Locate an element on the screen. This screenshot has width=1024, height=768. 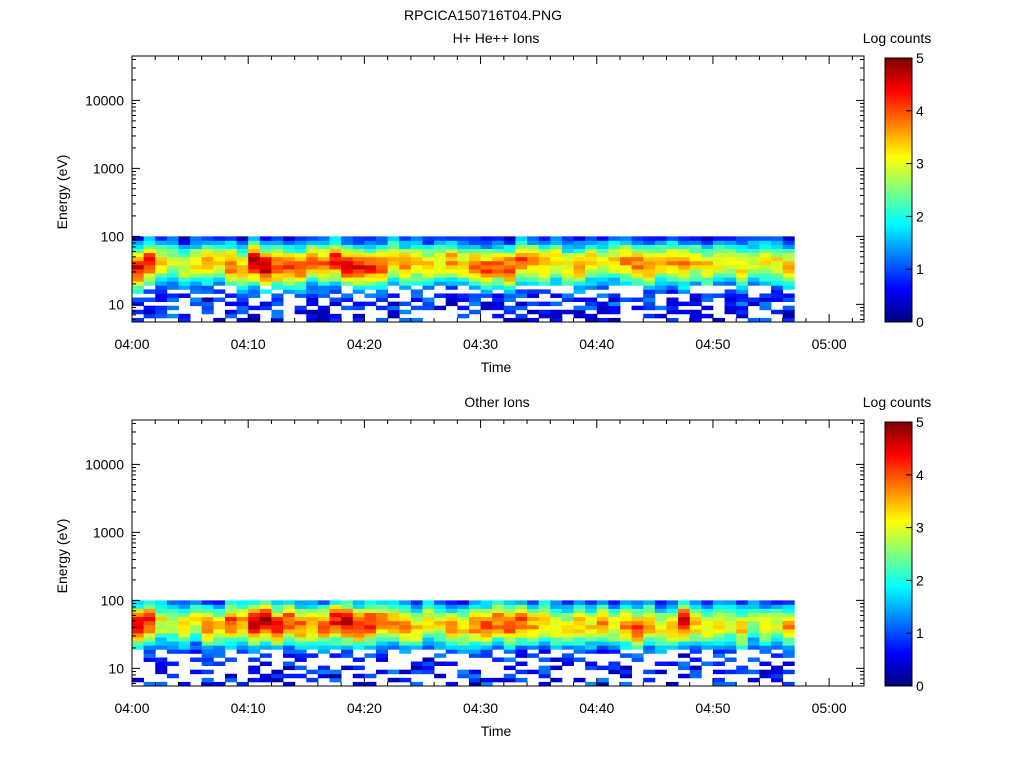
x-tick-label: 04:00 is located at coordinates (131, 708).